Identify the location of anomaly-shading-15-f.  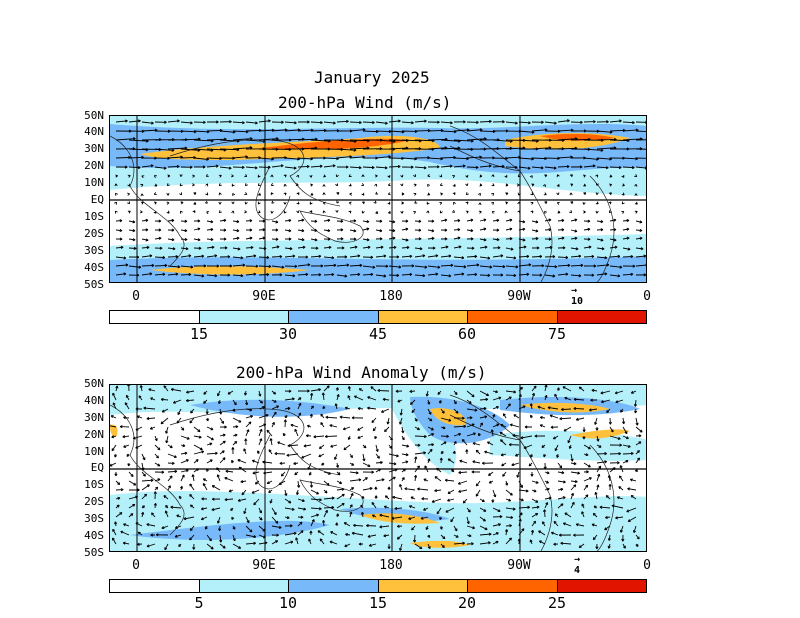
(114, 430).